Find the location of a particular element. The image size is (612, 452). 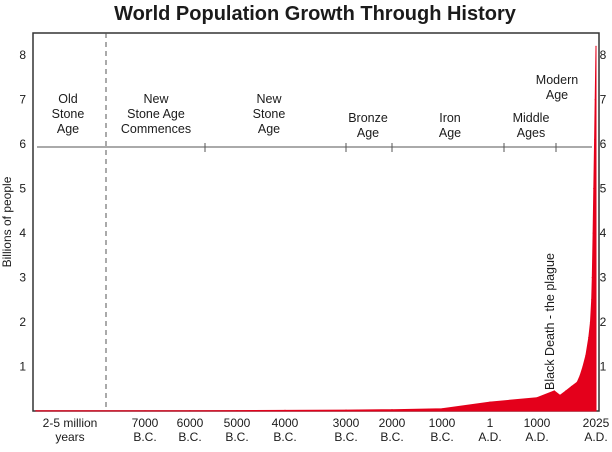

era-dividers is located at coordinates (380, 147).